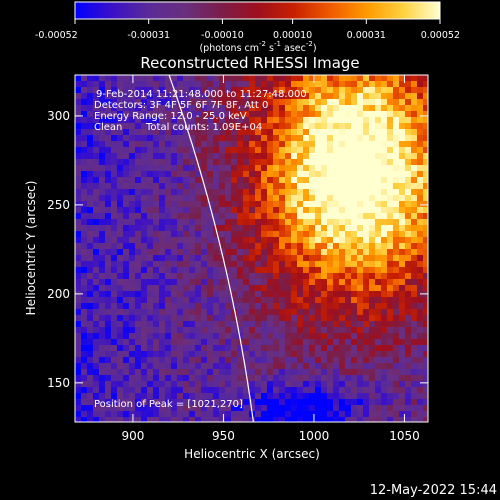 This screenshot has width=500, height=500. I want to click on colorbar-label: (photons cm-2 s-1 asec-2), so click(257, 47).